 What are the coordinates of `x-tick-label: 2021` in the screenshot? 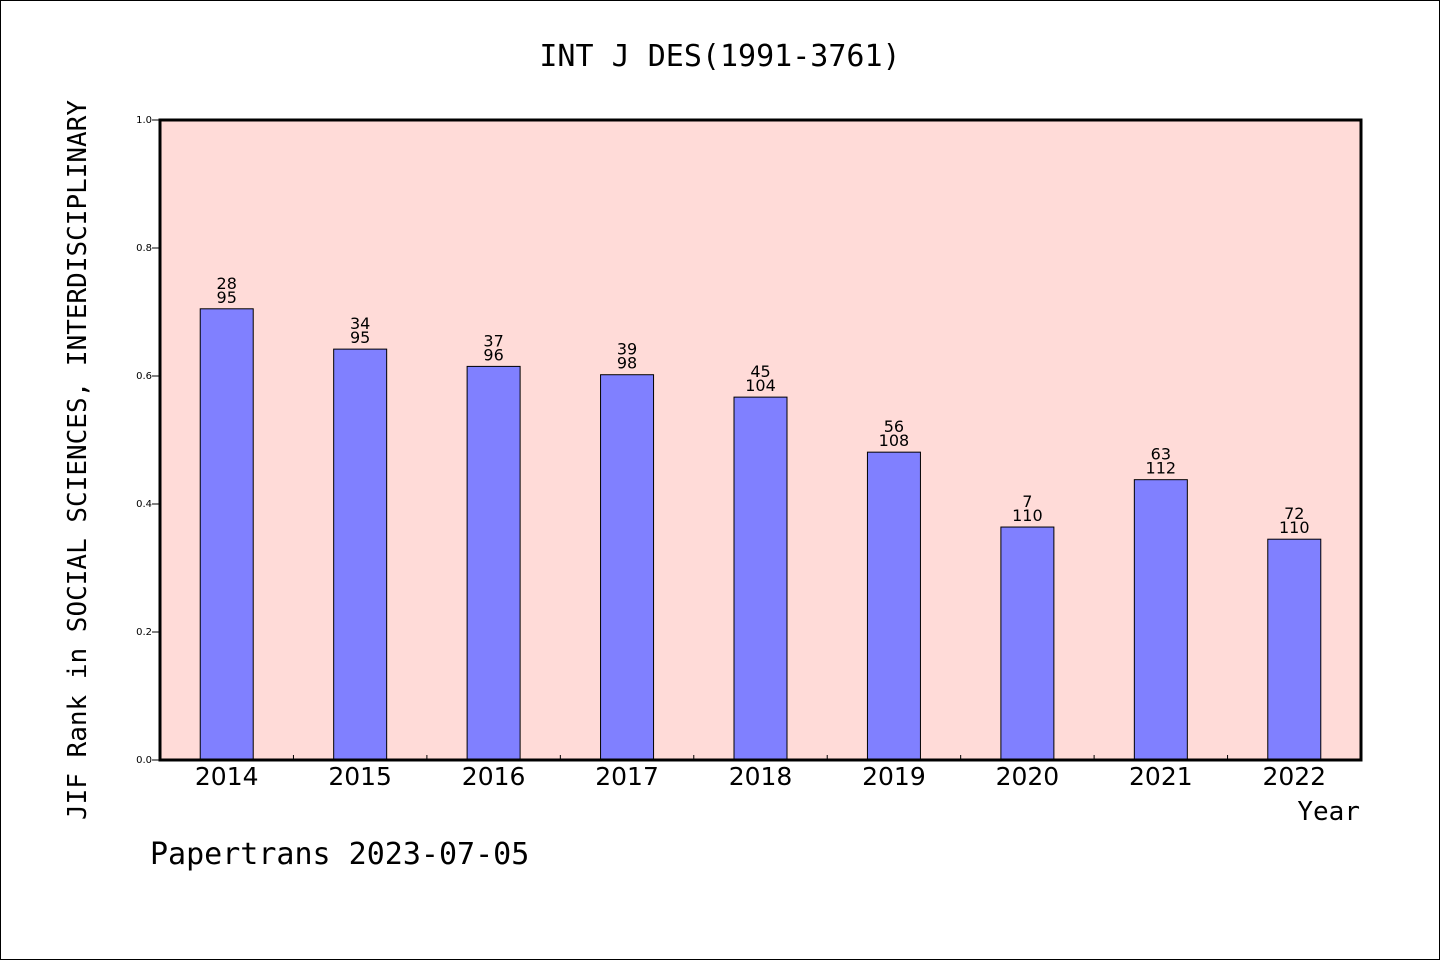 It's located at (1161, 776).